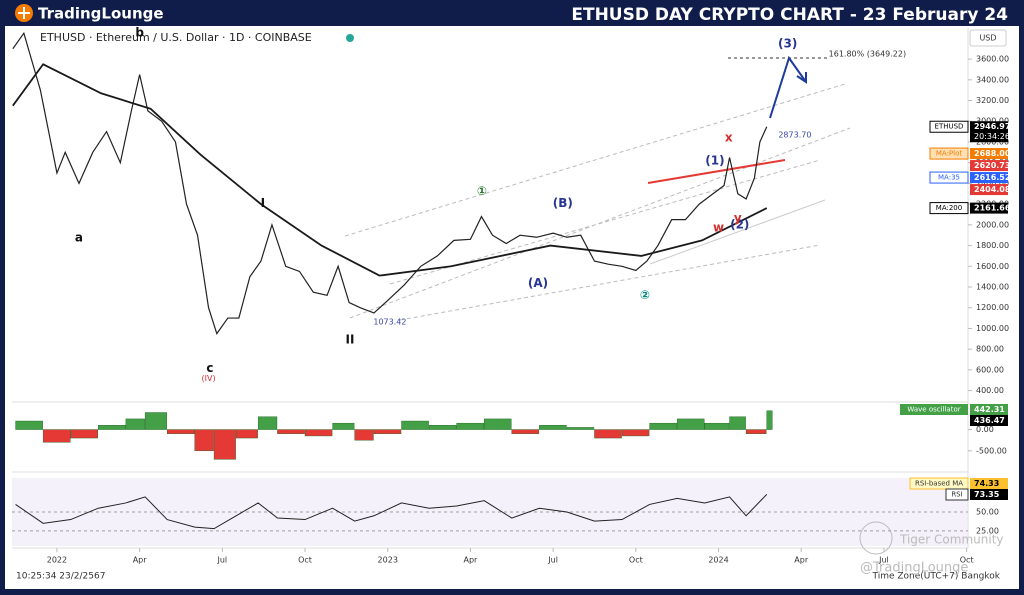  I want to click on wave-label: ①, so click(482, 191).